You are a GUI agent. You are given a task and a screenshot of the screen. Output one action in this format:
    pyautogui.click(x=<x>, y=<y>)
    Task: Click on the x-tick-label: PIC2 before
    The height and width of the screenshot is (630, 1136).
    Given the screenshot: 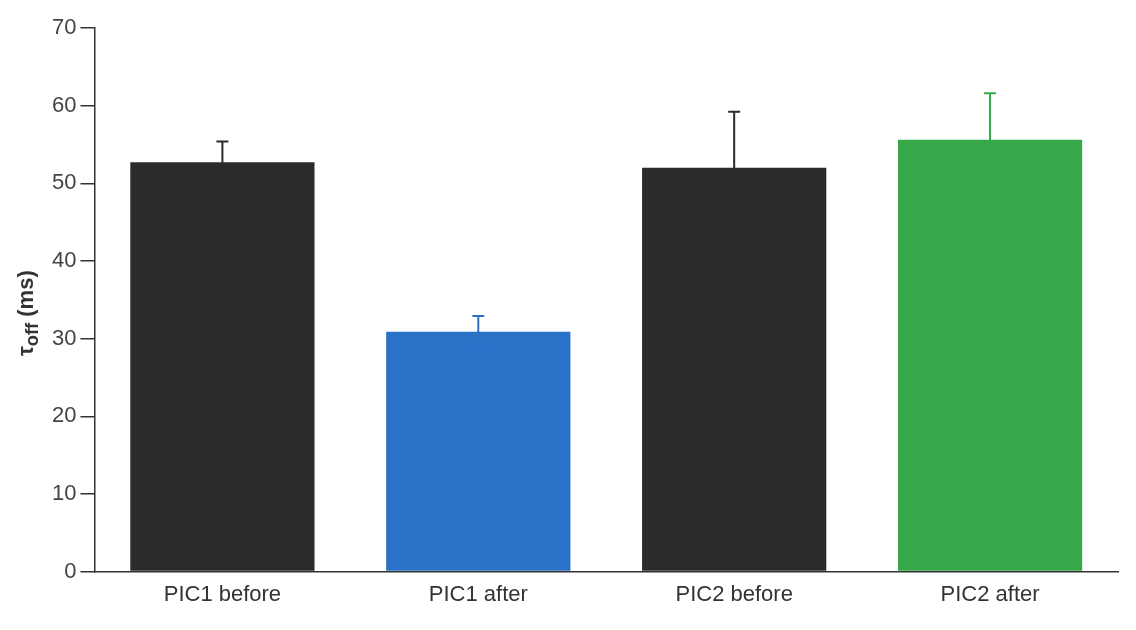 What is the action you would take?
    pyautogui.click(x=734, y=593)
    